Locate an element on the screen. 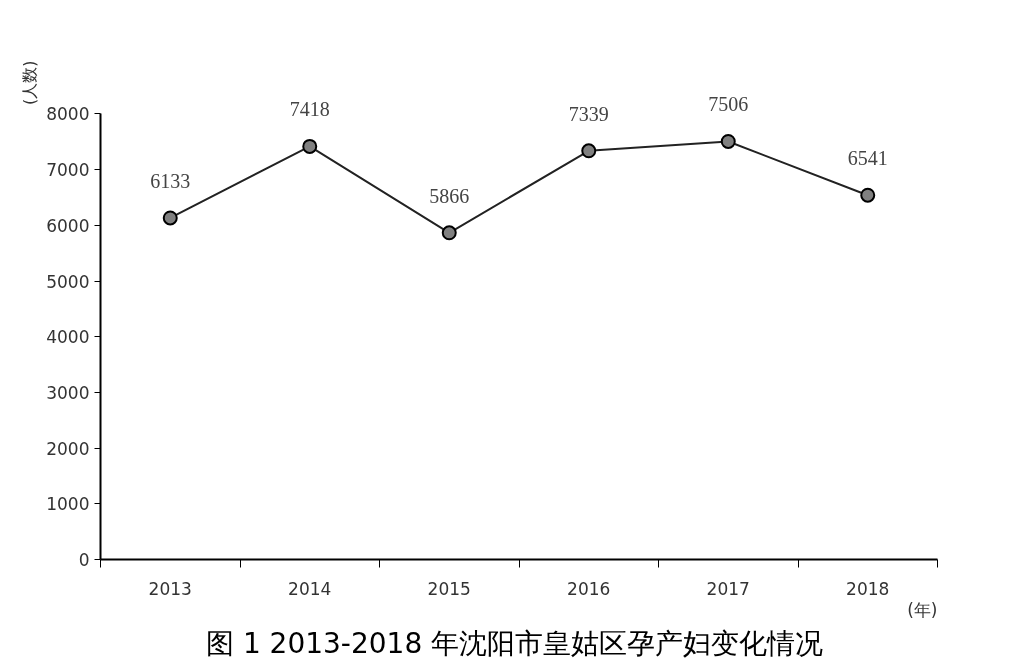  x-tick-label: 2015 is located at coordinates (449, 588).